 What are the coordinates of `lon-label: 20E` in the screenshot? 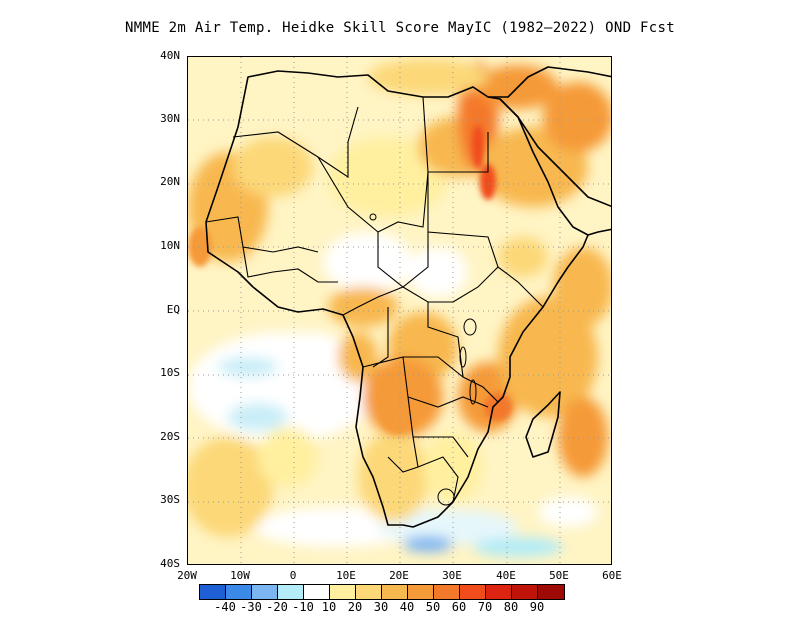 It's located at (399, 575).